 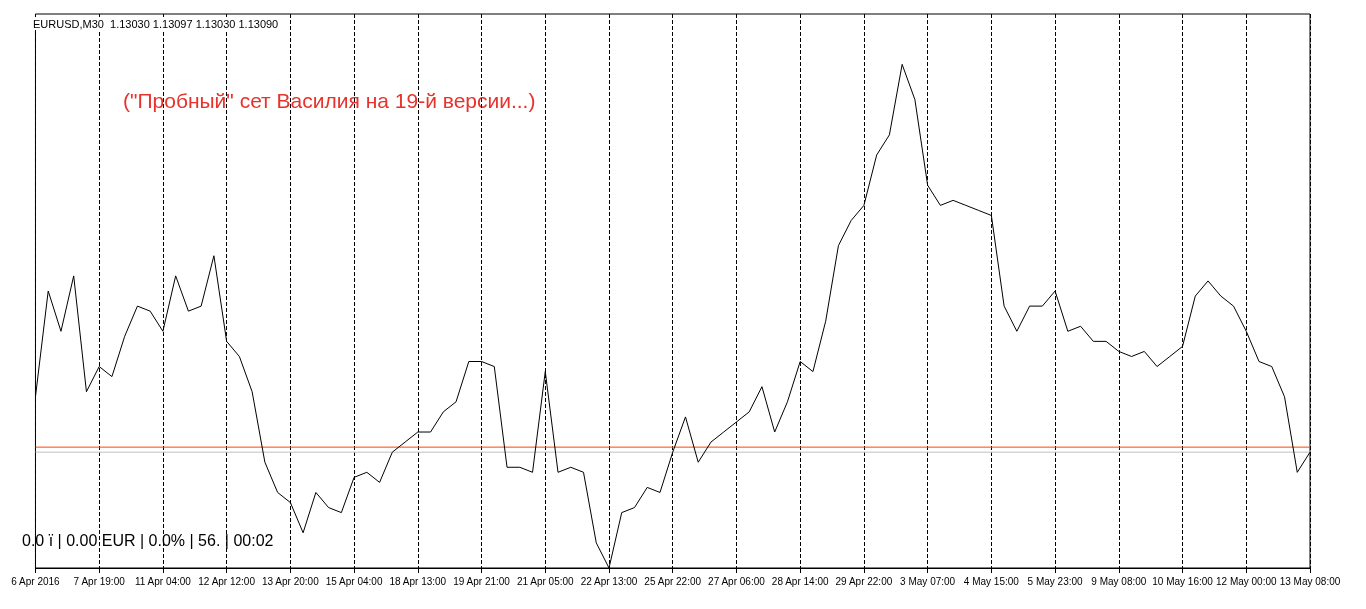 I want to click on x-tick-label: 15 Apr 04:00, so click(x=354, y=581).